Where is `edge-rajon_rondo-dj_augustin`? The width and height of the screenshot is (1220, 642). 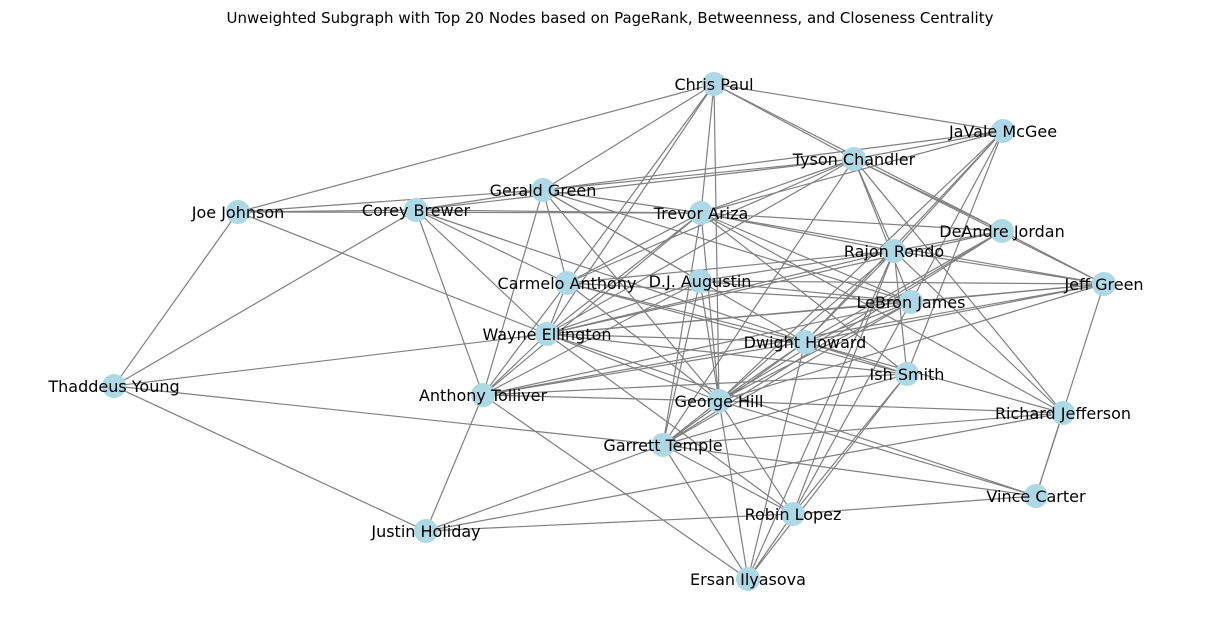 edge-rajon_rondo-dj_augustin is located at coordinates (797, 266).